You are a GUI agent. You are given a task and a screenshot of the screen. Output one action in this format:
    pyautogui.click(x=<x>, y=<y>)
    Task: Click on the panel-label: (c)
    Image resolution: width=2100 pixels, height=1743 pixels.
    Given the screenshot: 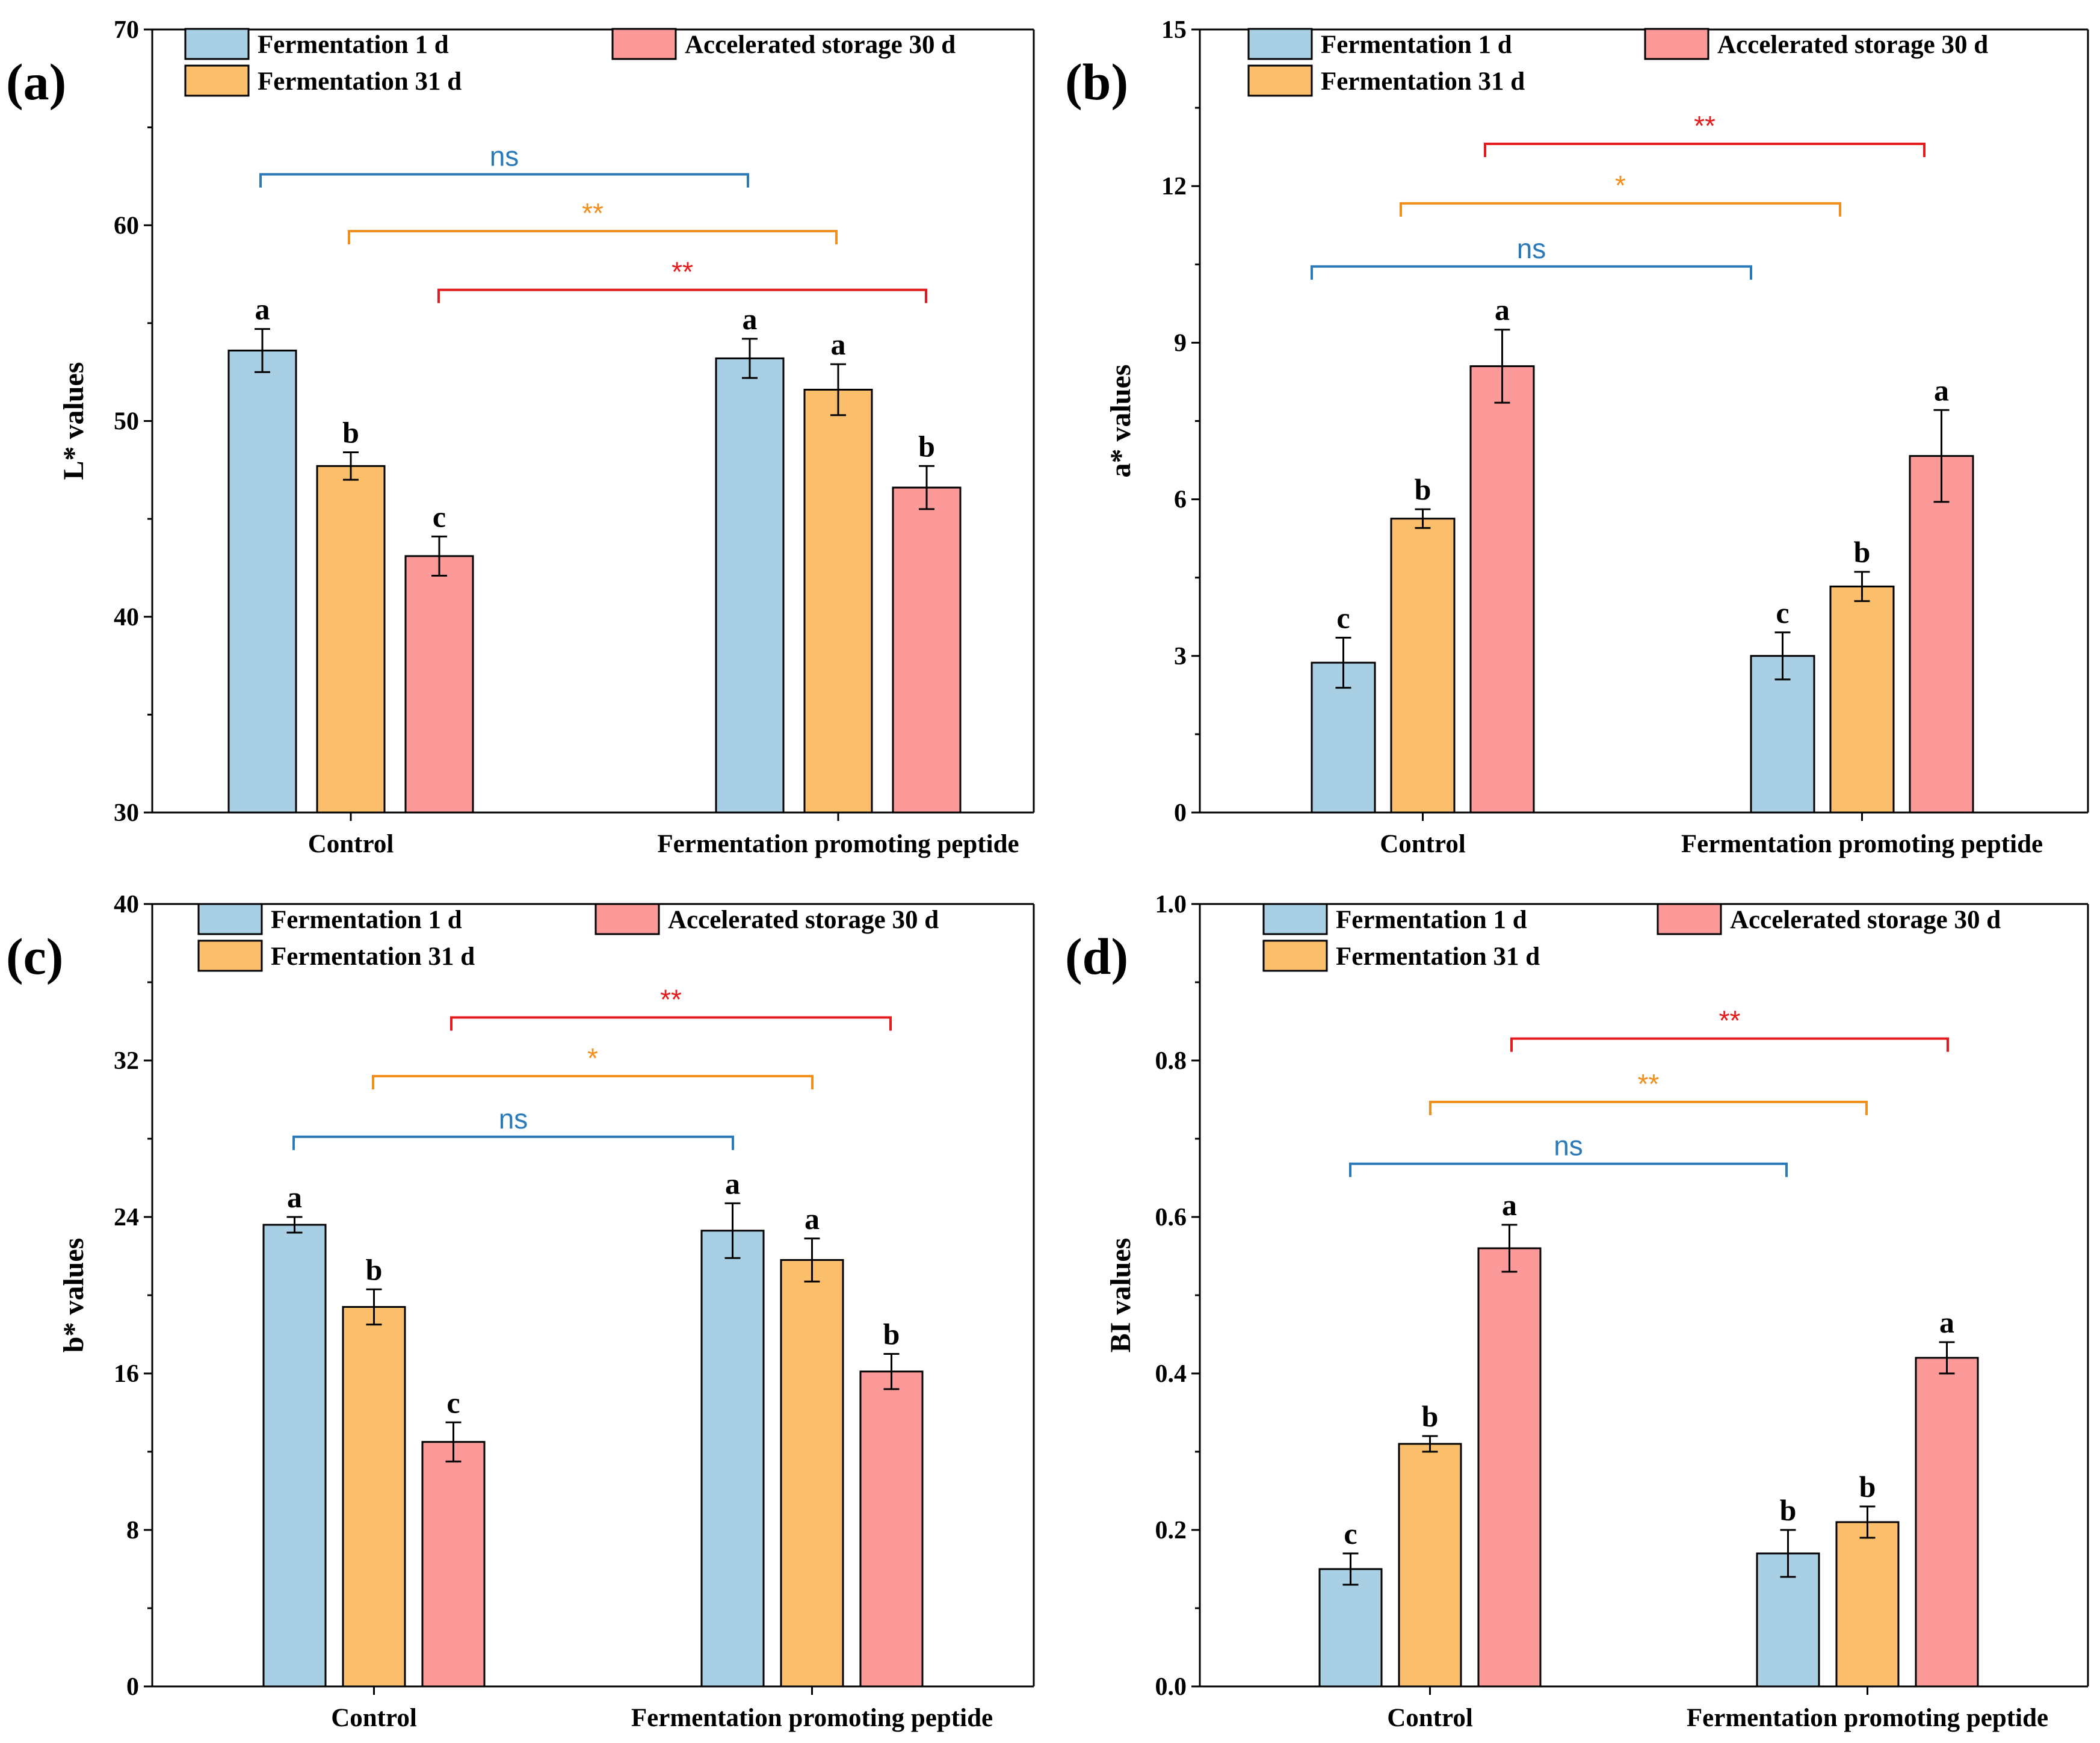 What is the action you would take?
    pyautogui.click(x=34, y=956)
    